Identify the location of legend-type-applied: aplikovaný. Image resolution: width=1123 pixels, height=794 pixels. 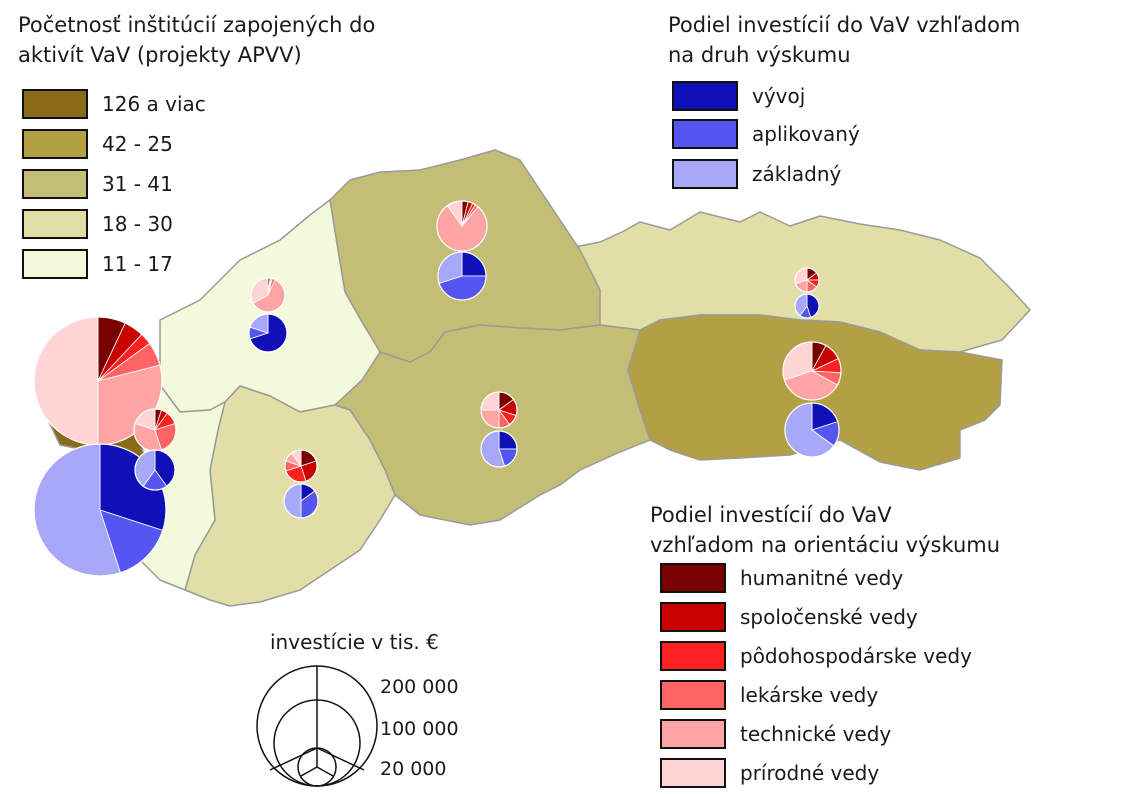
(766, 134).